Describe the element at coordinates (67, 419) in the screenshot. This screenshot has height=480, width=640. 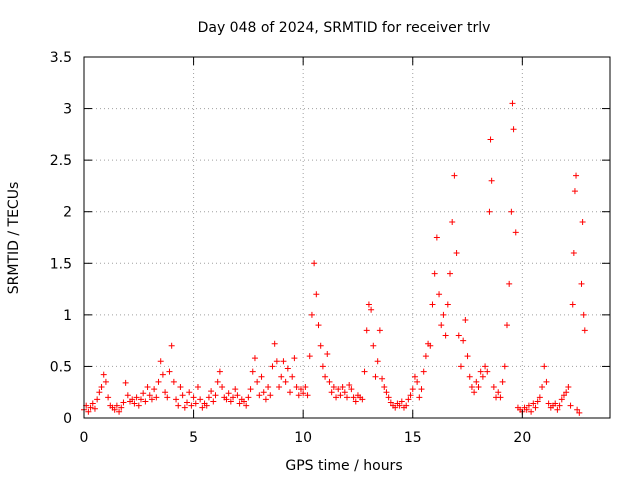
I see `y-tick-label: 0` at that location.